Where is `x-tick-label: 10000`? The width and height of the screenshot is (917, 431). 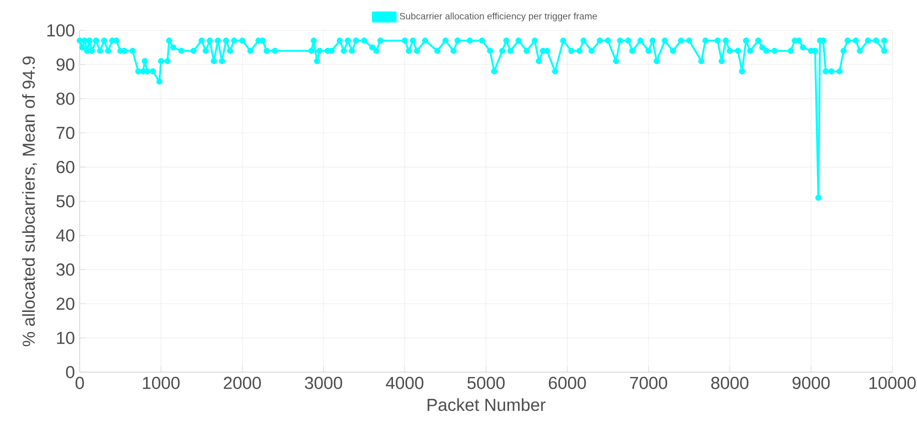 x-tick-label: 10000 is located at coordinates (893, 383).